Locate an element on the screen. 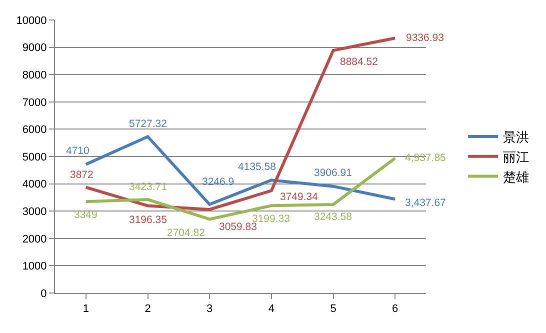 The height and width of the screenshot is (333, 546). y-tick-label: 9000 is located at coordinates (34, 48).